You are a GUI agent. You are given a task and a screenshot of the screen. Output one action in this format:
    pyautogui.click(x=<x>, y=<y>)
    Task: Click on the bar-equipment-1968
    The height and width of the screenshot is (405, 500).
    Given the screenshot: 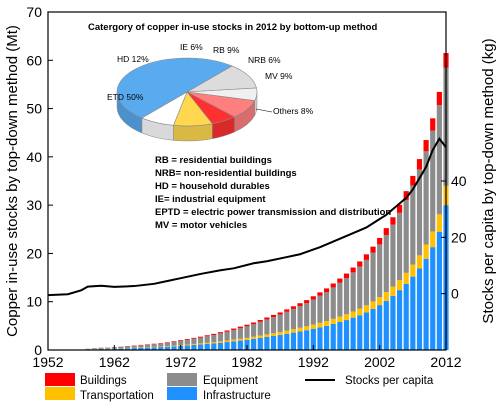 What is the action you would take?
    pyautogui.click(x=154, y=345)
    